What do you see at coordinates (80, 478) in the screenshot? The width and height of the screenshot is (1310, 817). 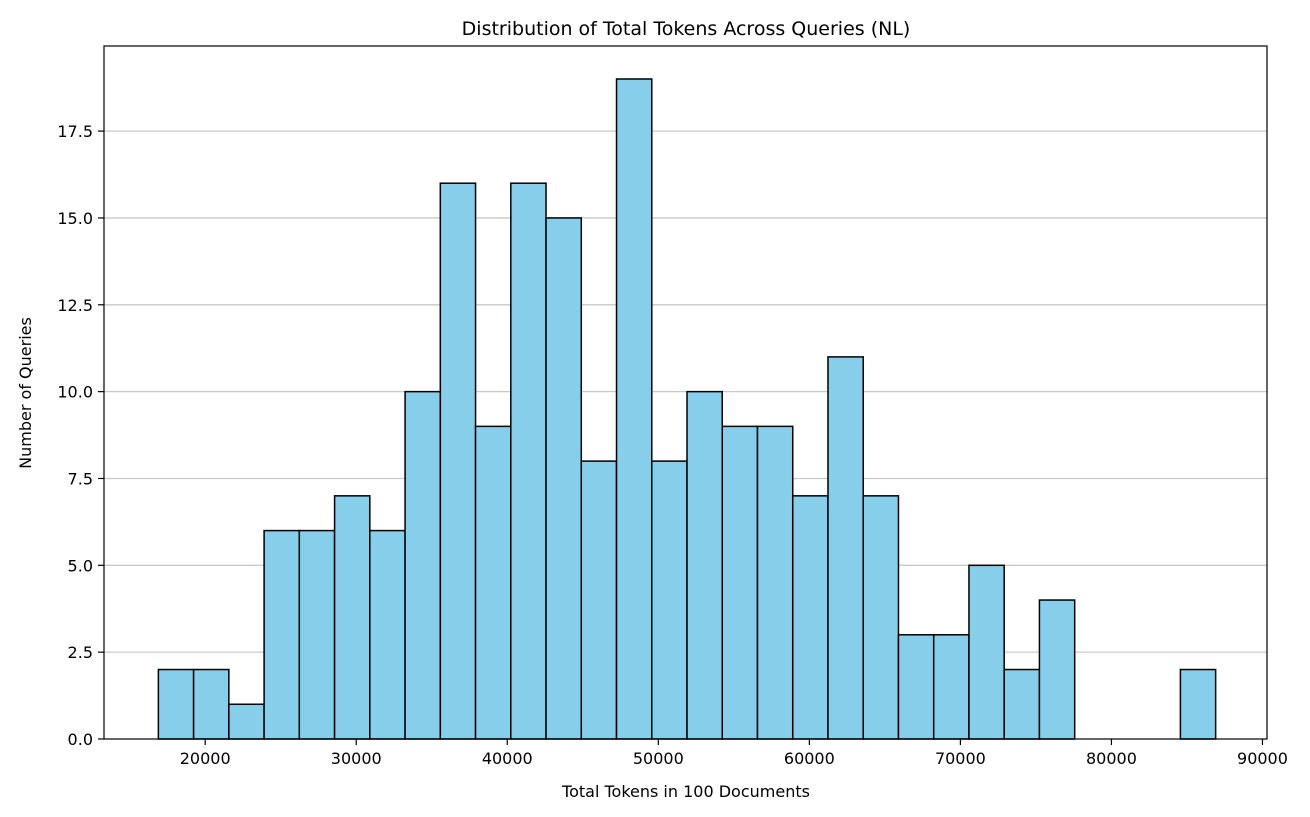 I see `y-tick-label-3: 7.5` at bounding box center [80, 478].